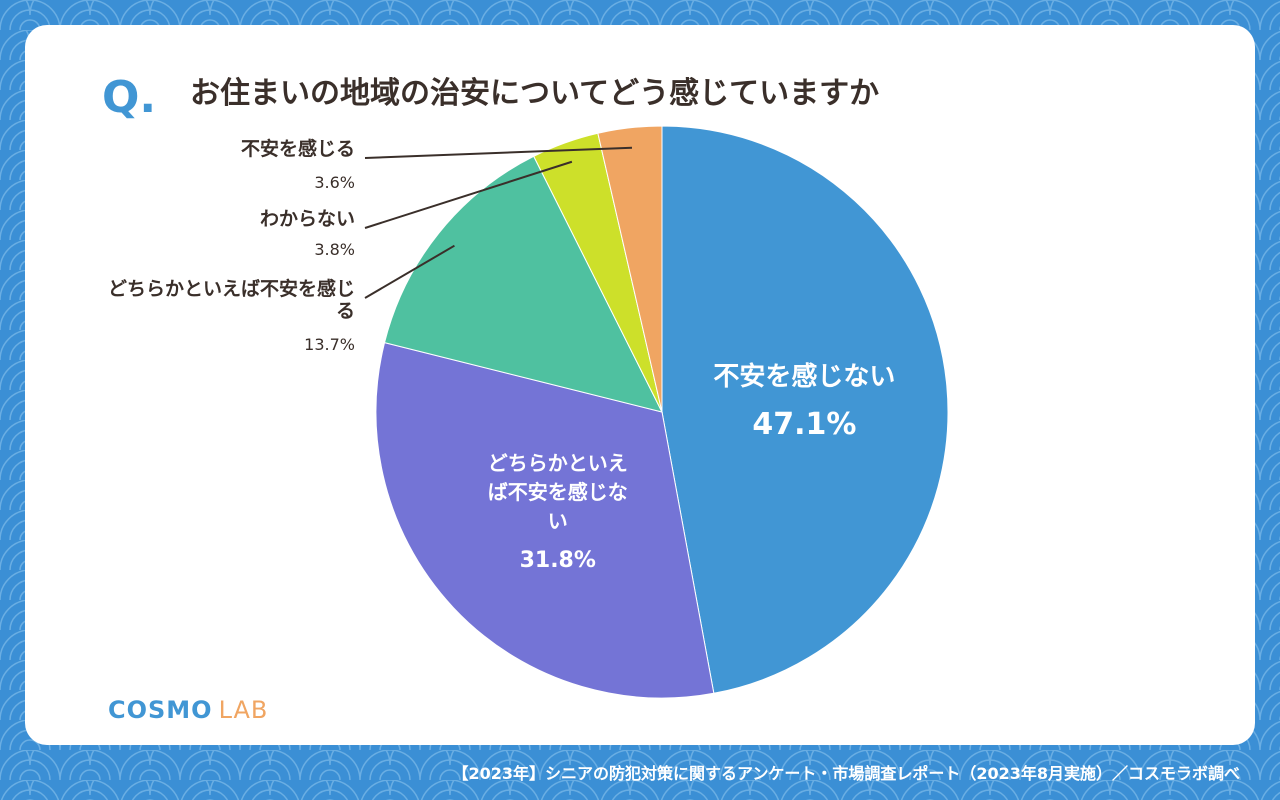 This screenshot has height=800, width=1280. What do you see at coordinates (243, 710) in the screenshot?
I see `logo-suffix: LAB` at bounding box center [243, 710].